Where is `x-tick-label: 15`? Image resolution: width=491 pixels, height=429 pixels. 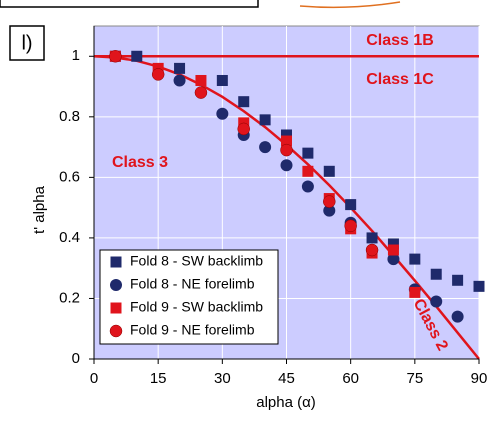
x-tick-label: 15 is located at coordinates (158, 378).